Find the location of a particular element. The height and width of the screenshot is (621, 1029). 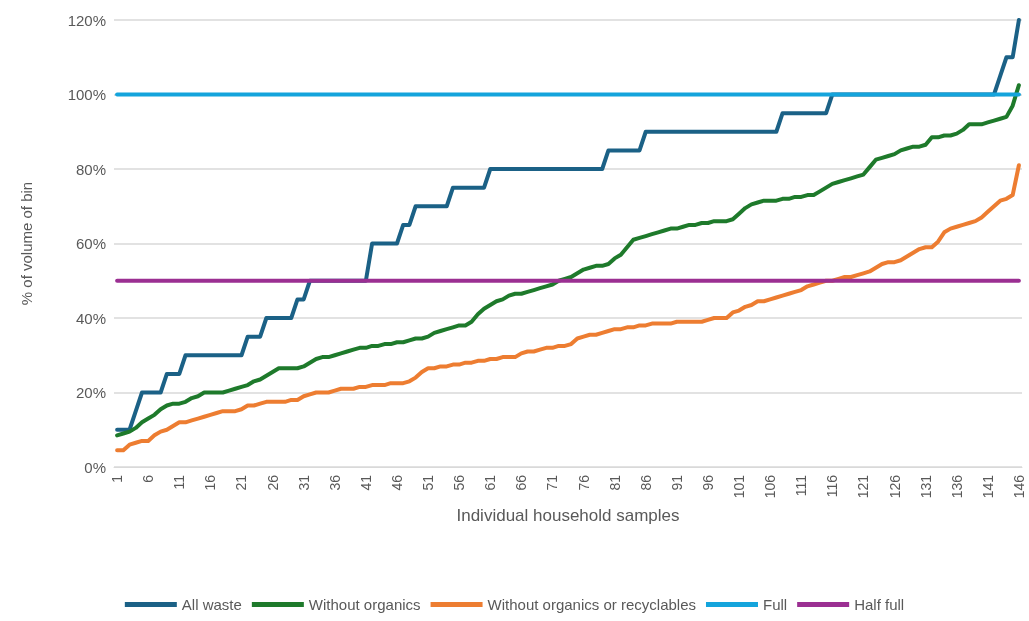

x-tick-label: 66 is located at coordinates (521, 482).